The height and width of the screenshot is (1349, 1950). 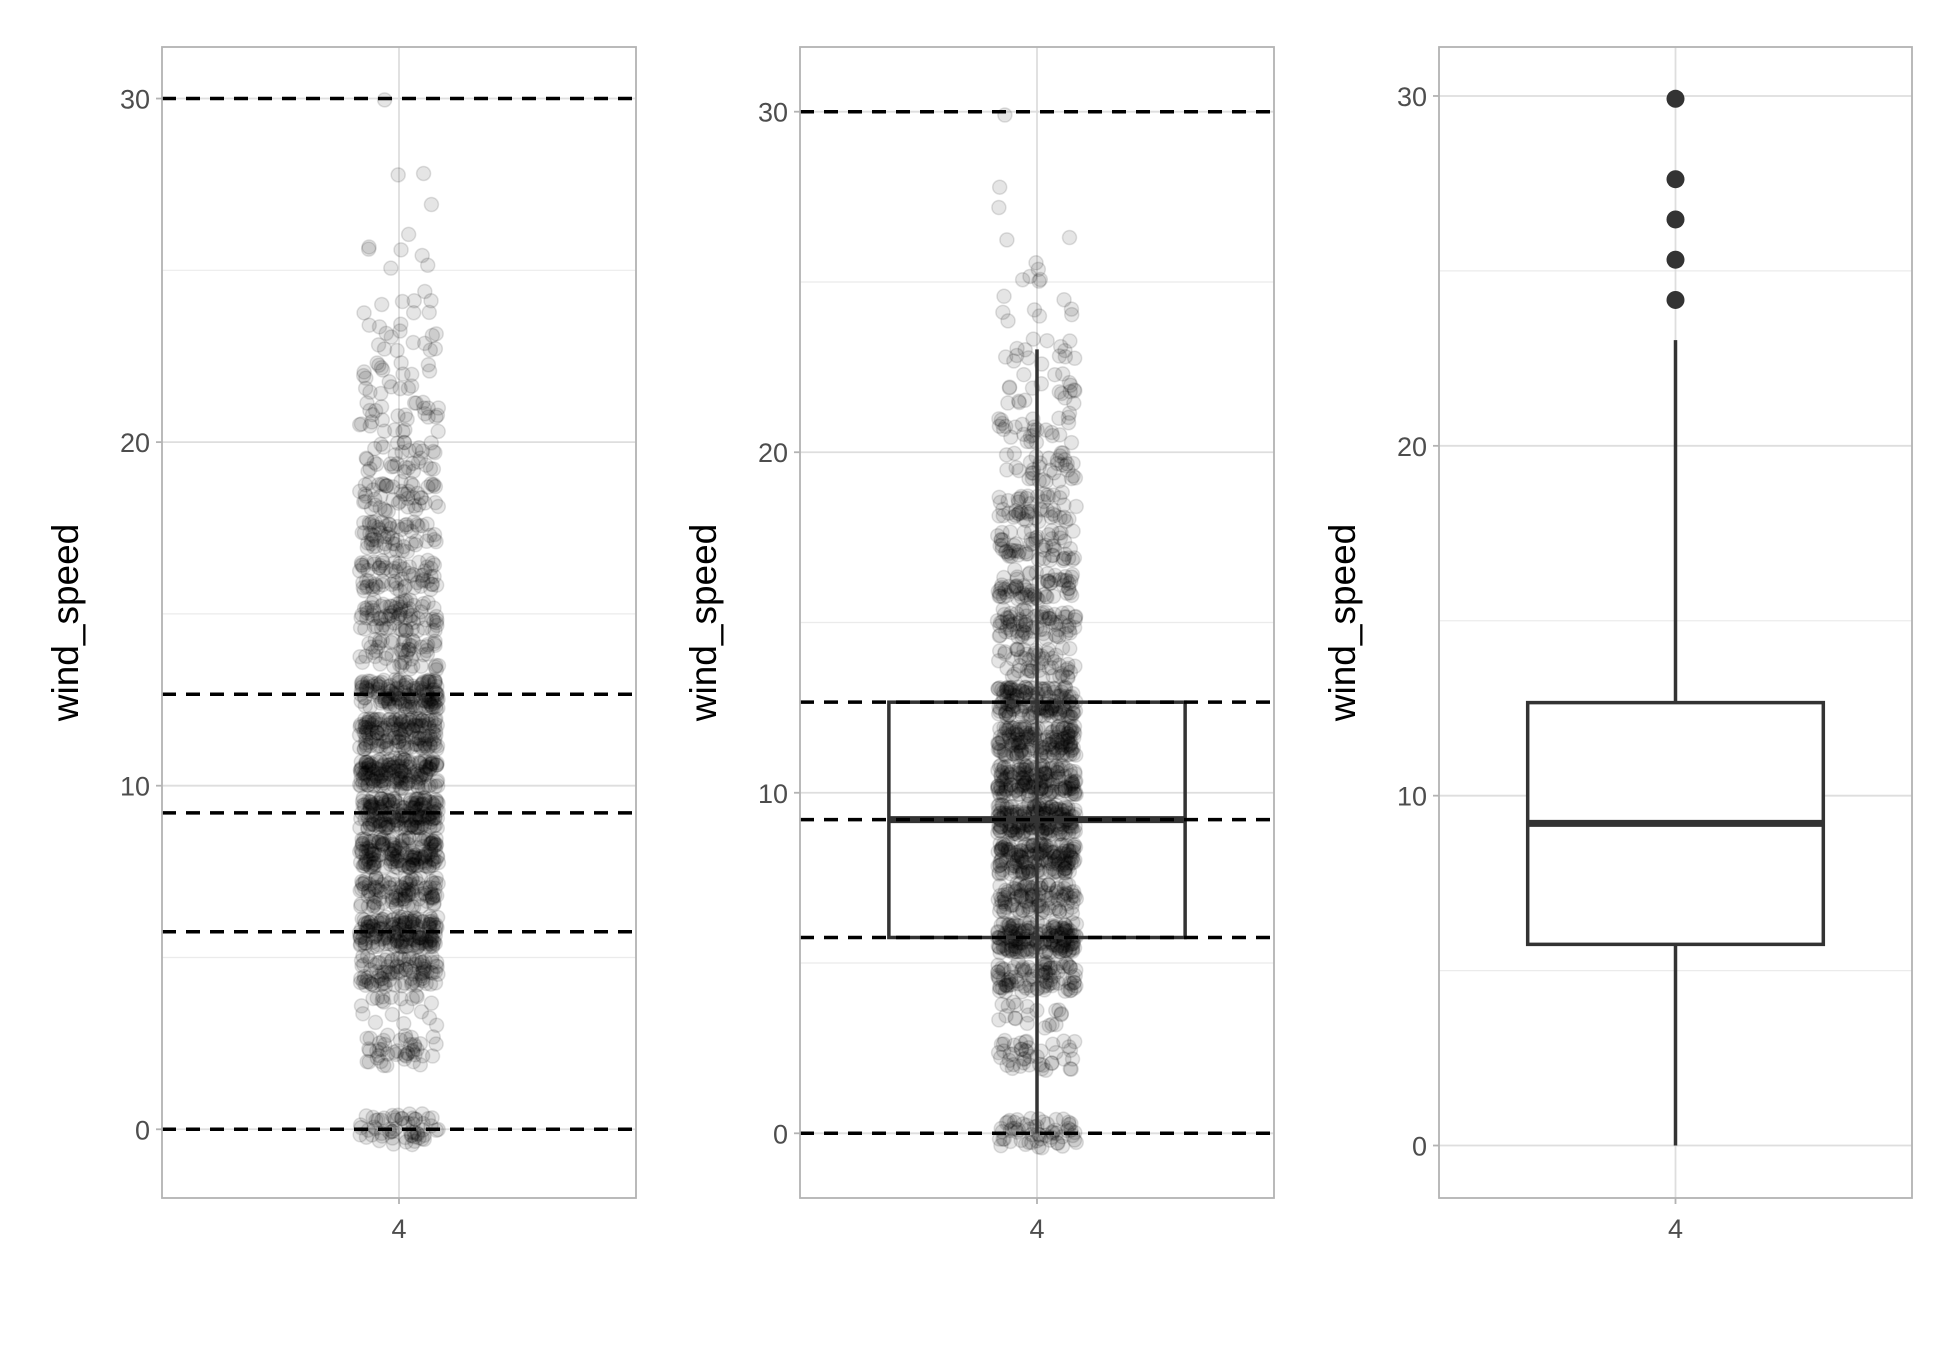 What do you see at coordinates (703, 623) in the screenshot?
I see `y-axis-title: wind_speed` at bounding box center [703, 623].